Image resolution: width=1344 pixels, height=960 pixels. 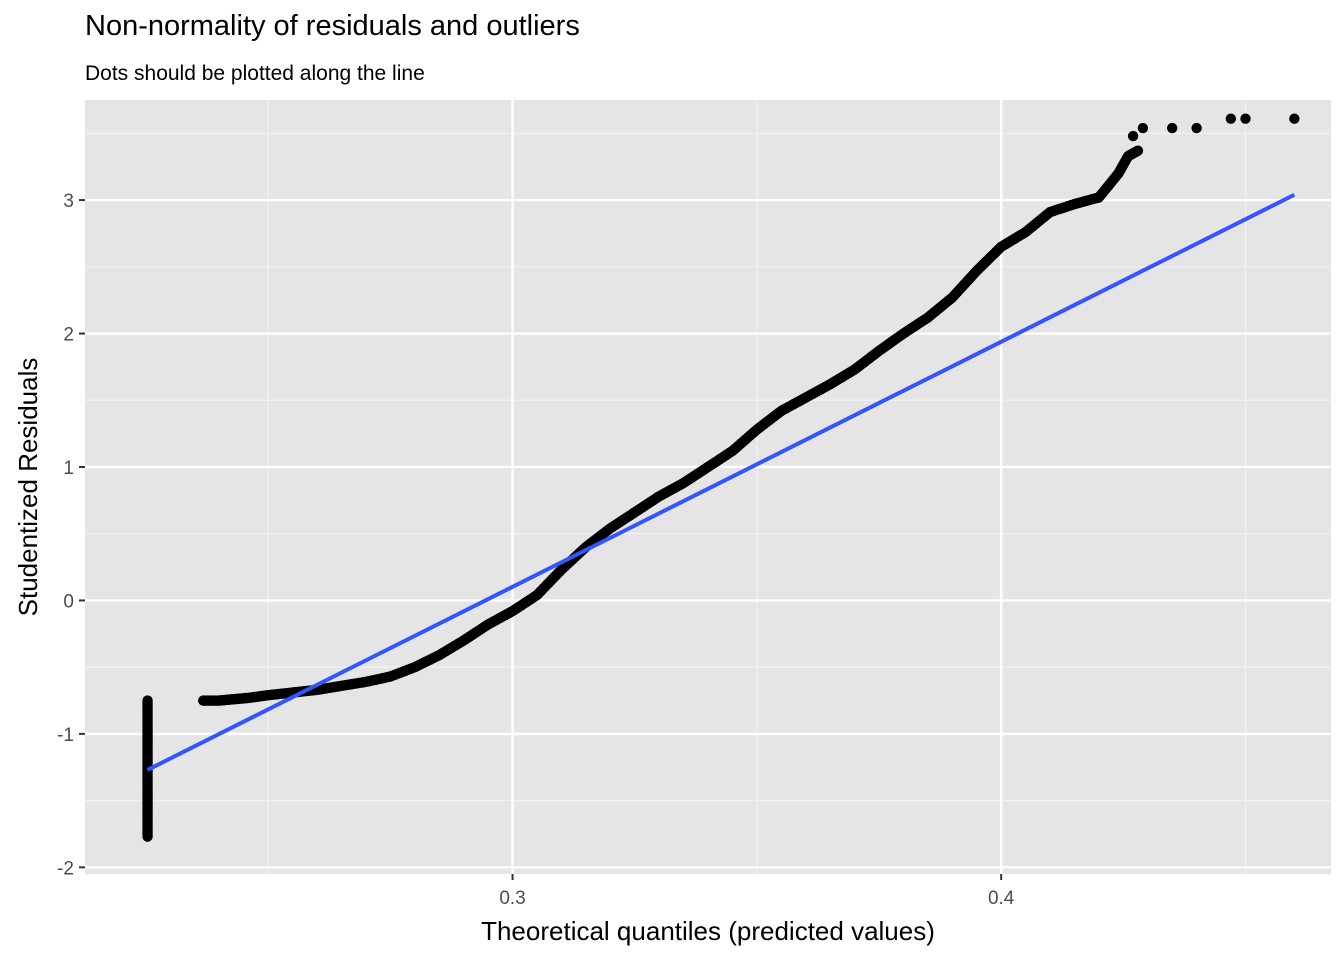 I want to click on x-tick-label: 0.3, so click(x=512, y=898).